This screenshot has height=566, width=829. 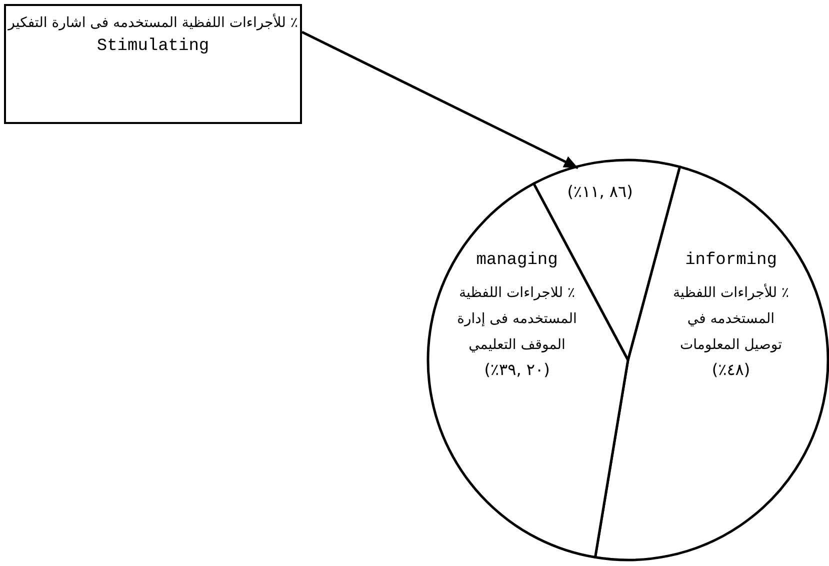 I want to click on data-label: (٪٣٩, ٢٠), so click(x=517, y=370).